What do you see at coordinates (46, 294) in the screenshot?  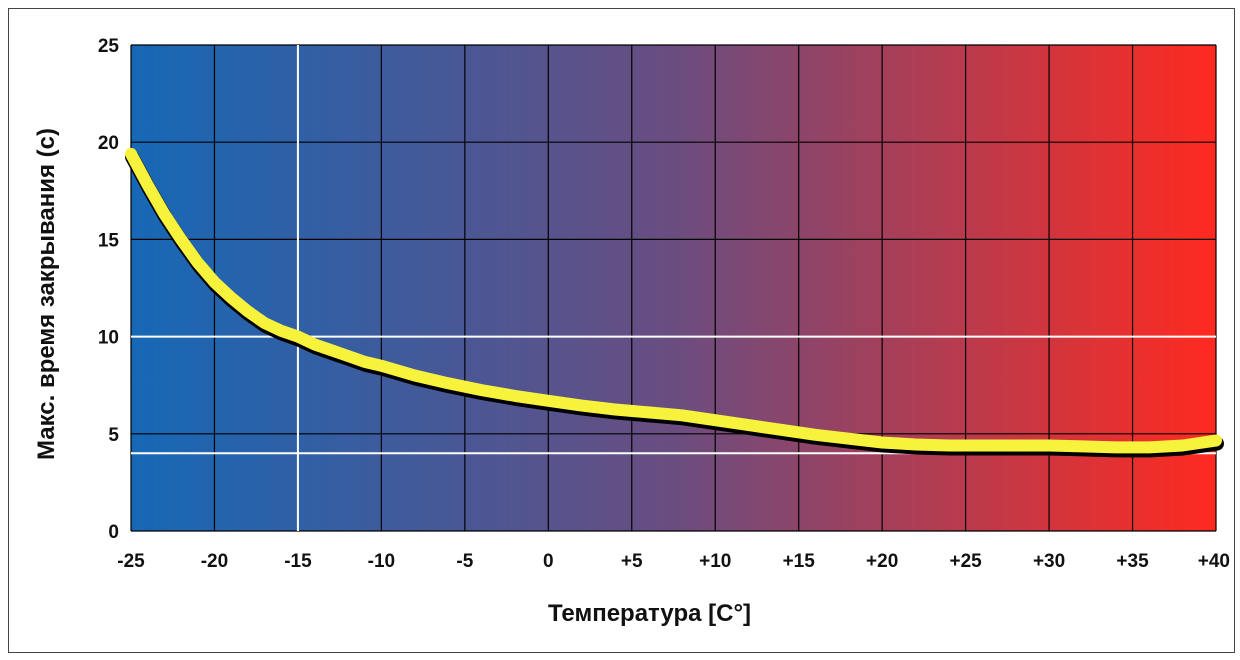 I see `y-axis-title: Макс. время закрывания (с)` at bounding box center [46, 294].